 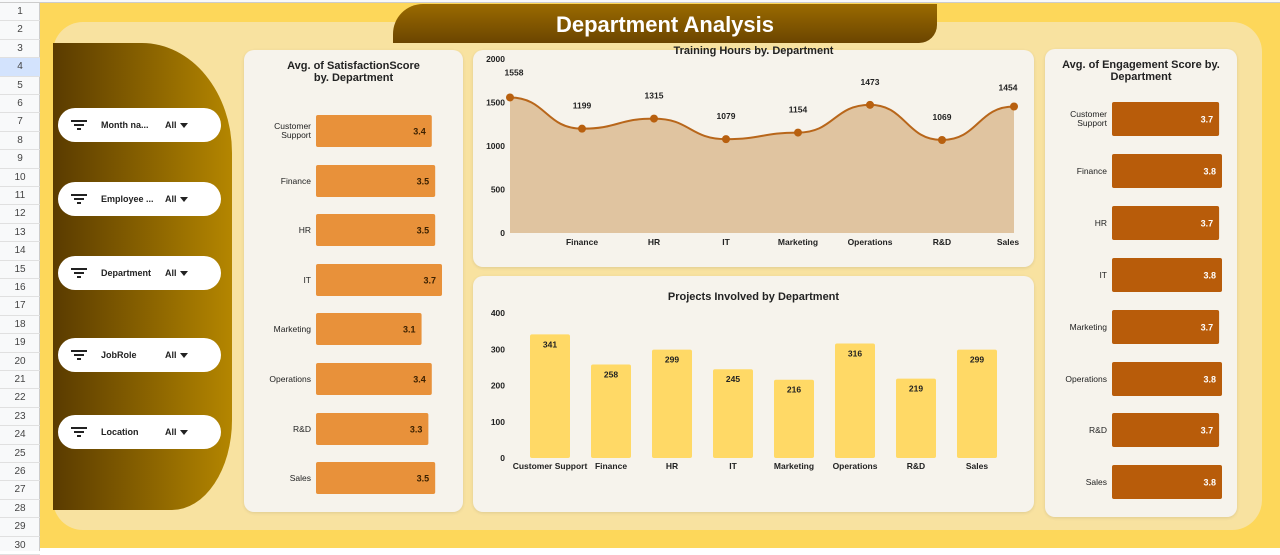 What do you see at coordinates (20, 12) in the screenshot?
I see `row-number: 1` at bounding box center [20, 12].